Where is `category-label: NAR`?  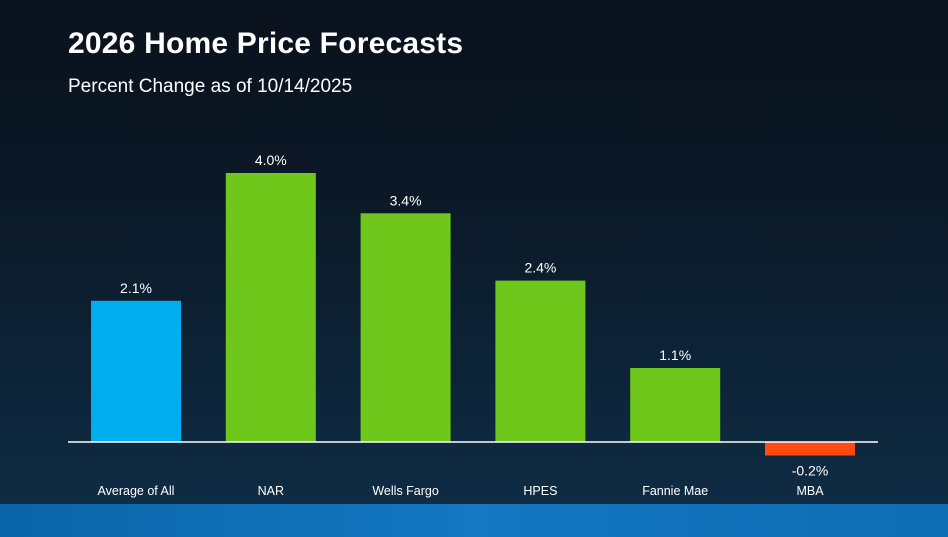
category-label: NAR is located at coordinates (271, 491).